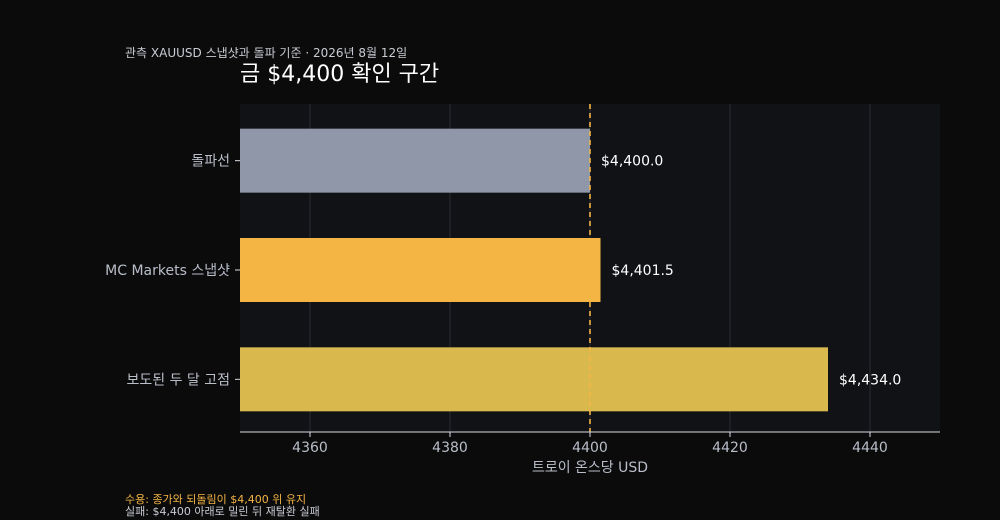  What do you see at coordinates (643, 271) in the screenshot?
I see `data-label-1: $4,401.5` at bounding box center [643, 271].